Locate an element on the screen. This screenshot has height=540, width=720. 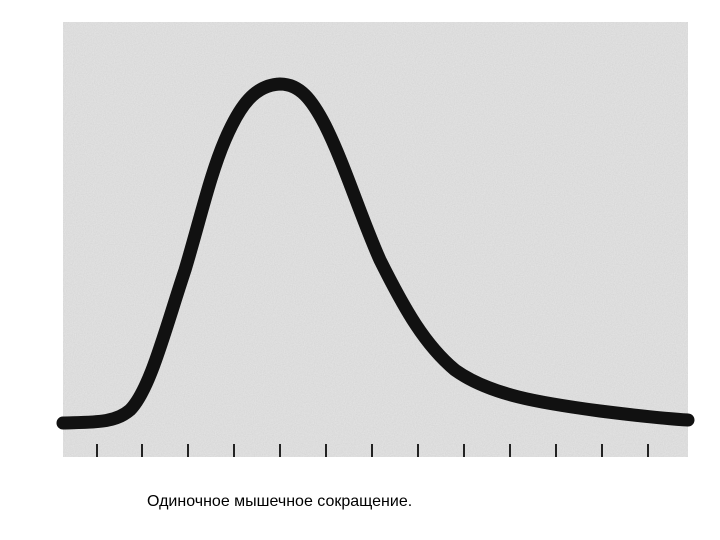
time-marks is located at coordinates (372, 450).